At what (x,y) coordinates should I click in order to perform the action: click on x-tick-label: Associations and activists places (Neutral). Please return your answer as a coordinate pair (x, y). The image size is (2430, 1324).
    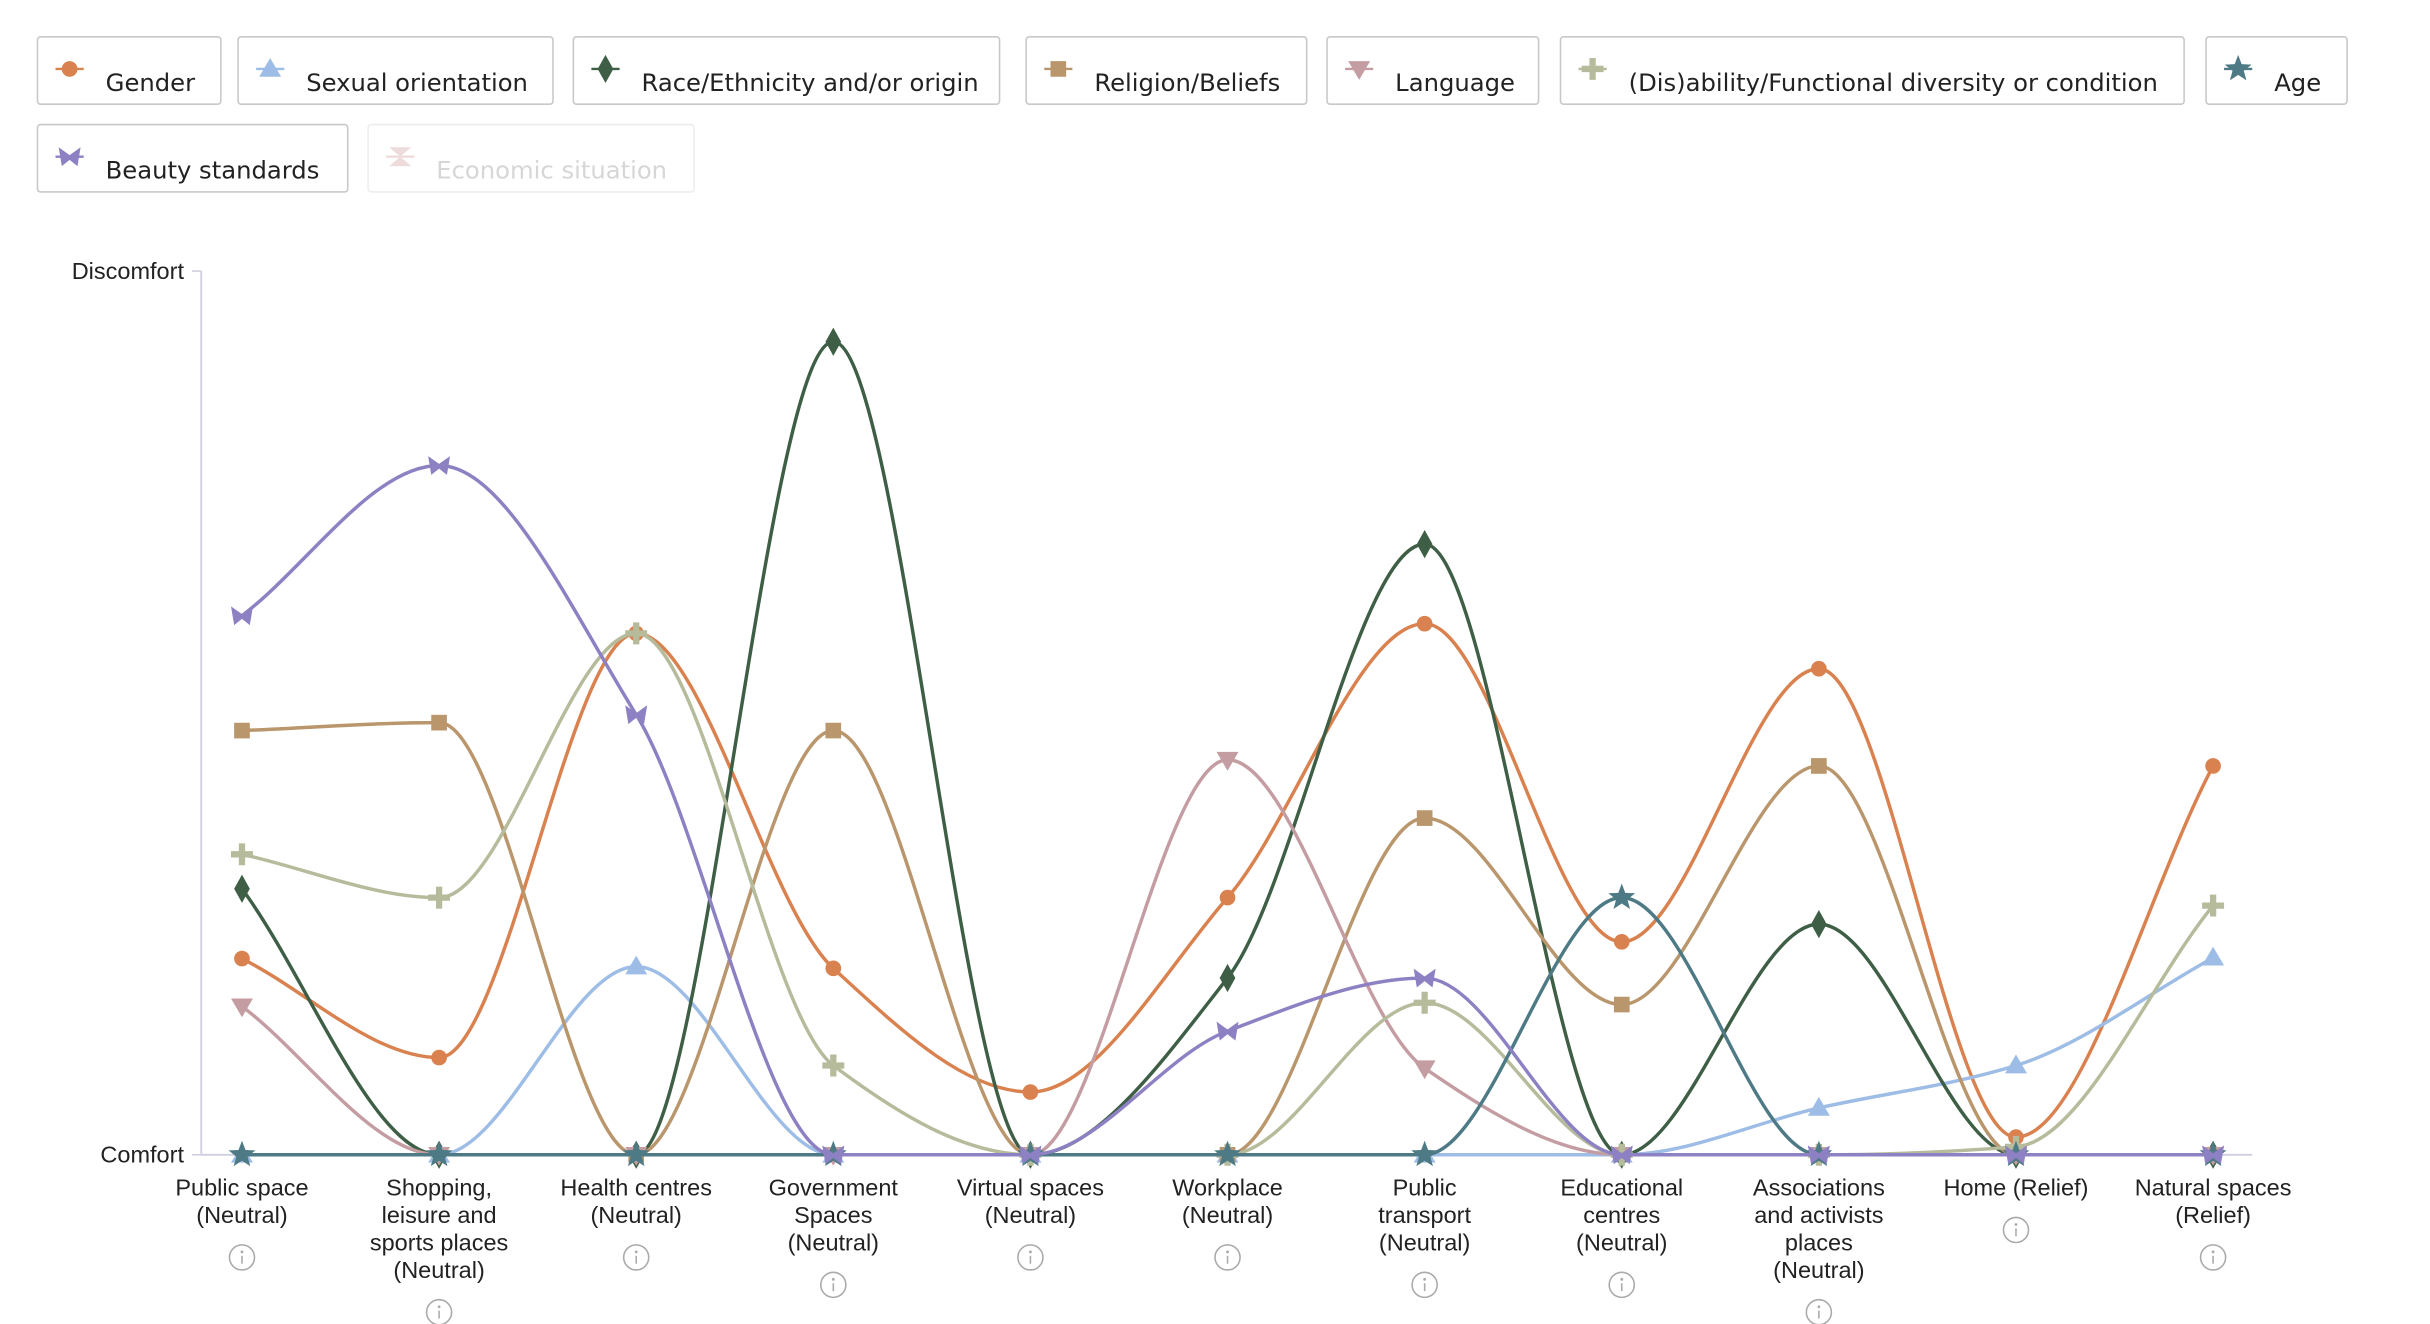
    Looking at the image, I should click on (1819, 1229).